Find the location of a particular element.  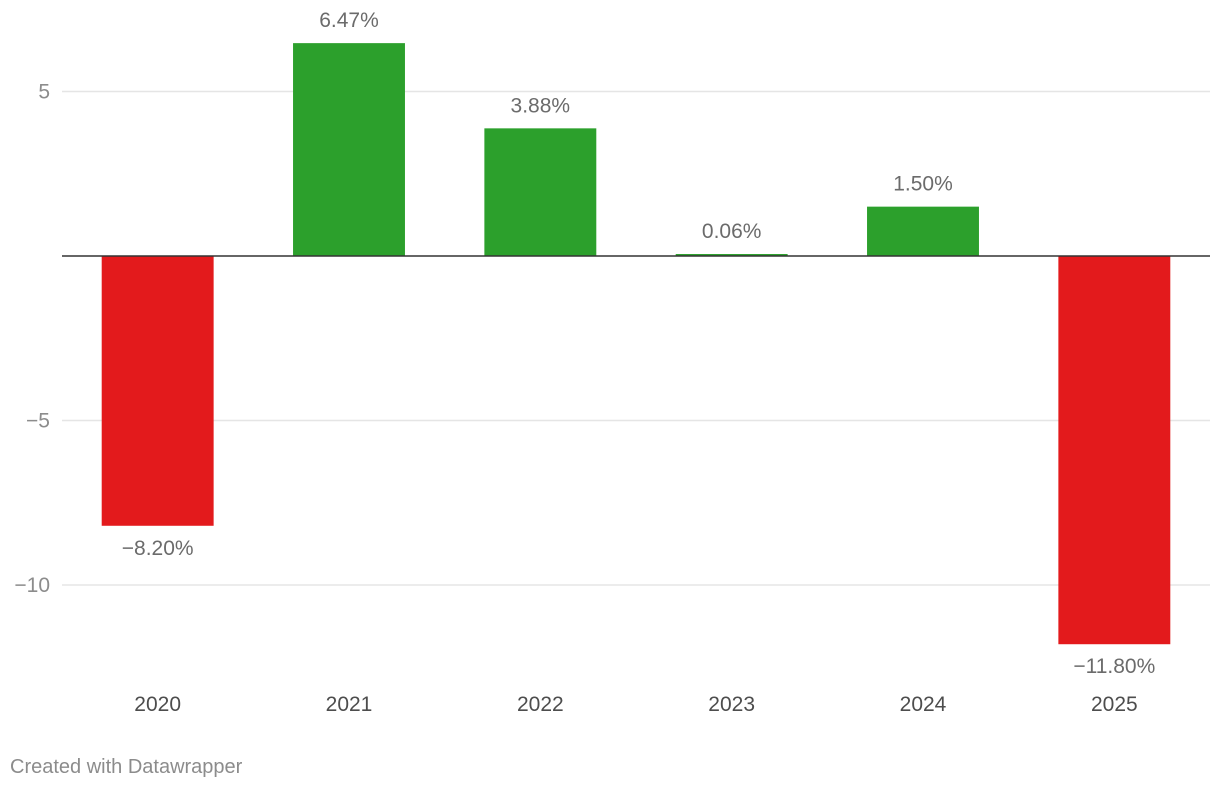

x-tick-label-2024: 2024 is located at coordinates (923, 704).